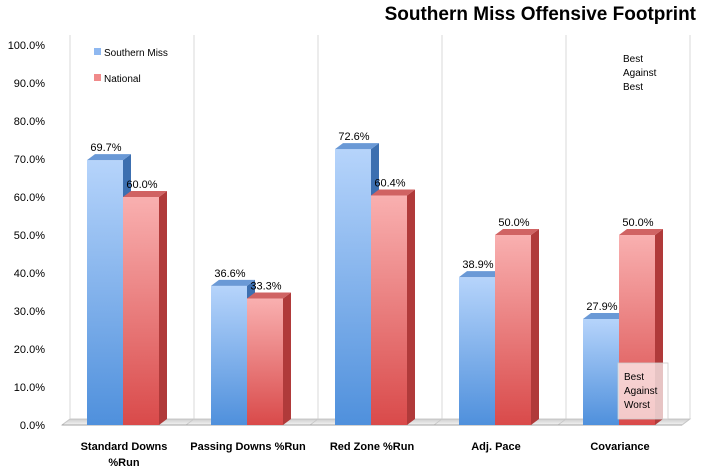 The width and height of the screenshot is (703, 472). I want to click on data-label-southern-miss: 27.9%, so click(601, 307).